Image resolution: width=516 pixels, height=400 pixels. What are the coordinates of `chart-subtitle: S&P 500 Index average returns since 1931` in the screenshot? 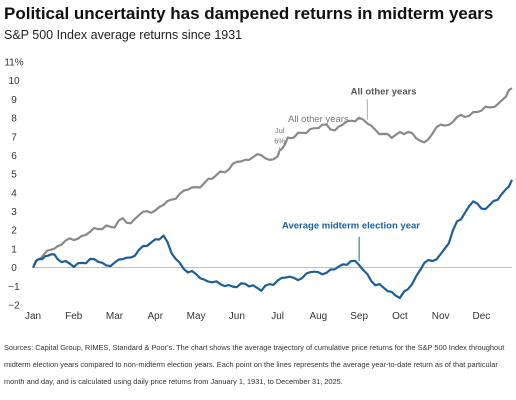 It's located at (123, 35).